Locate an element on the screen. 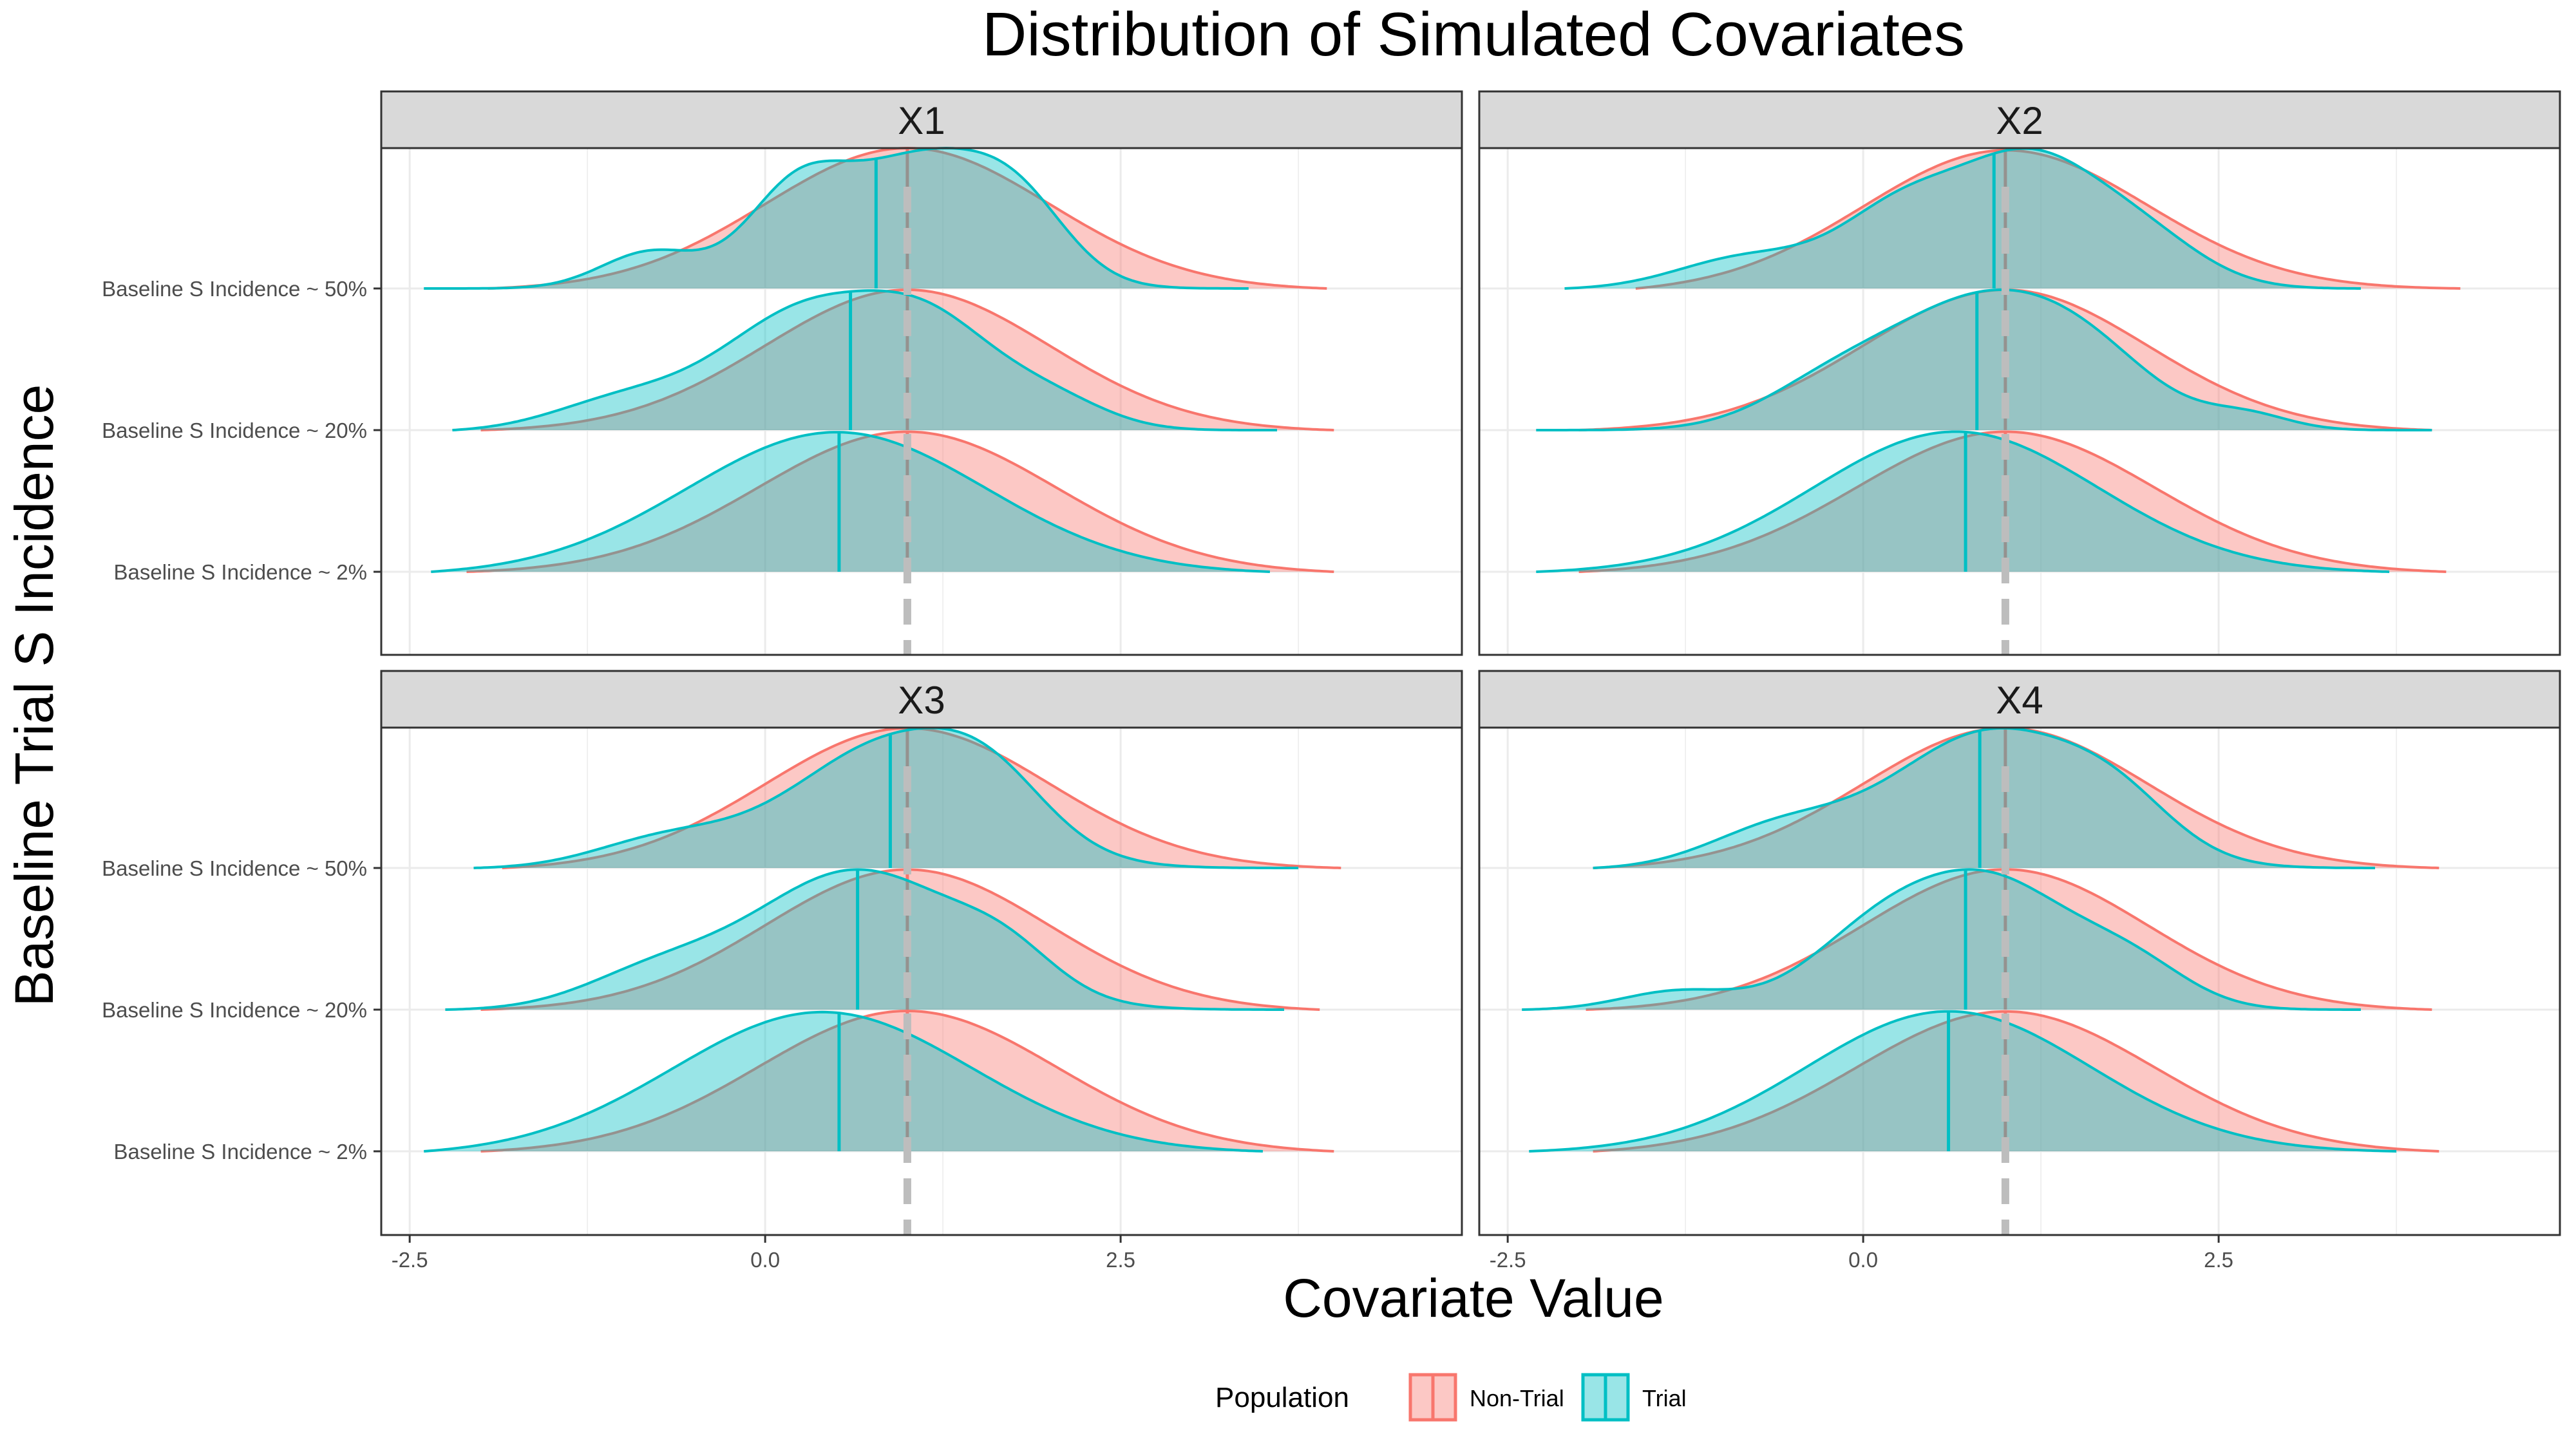 The height and width of the screenshot is (1452, 2576). facet-title-x2: X2 is located at coordinates (2020, 120).